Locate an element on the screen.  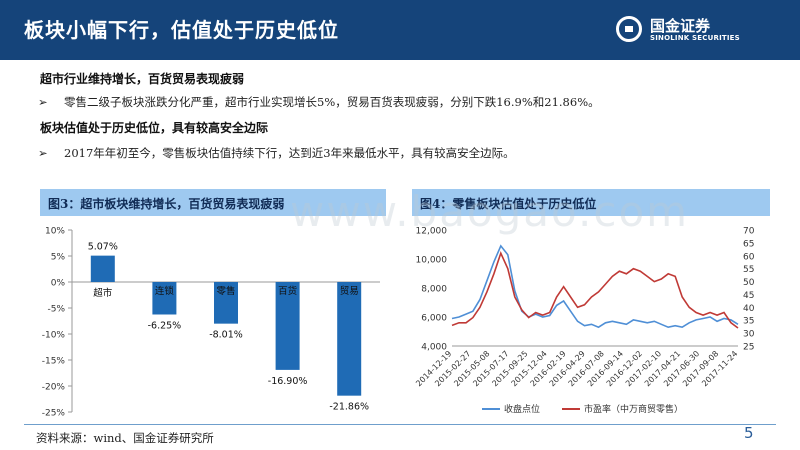
bar-value-label: -8.01% is located at coordinates (226, 335).